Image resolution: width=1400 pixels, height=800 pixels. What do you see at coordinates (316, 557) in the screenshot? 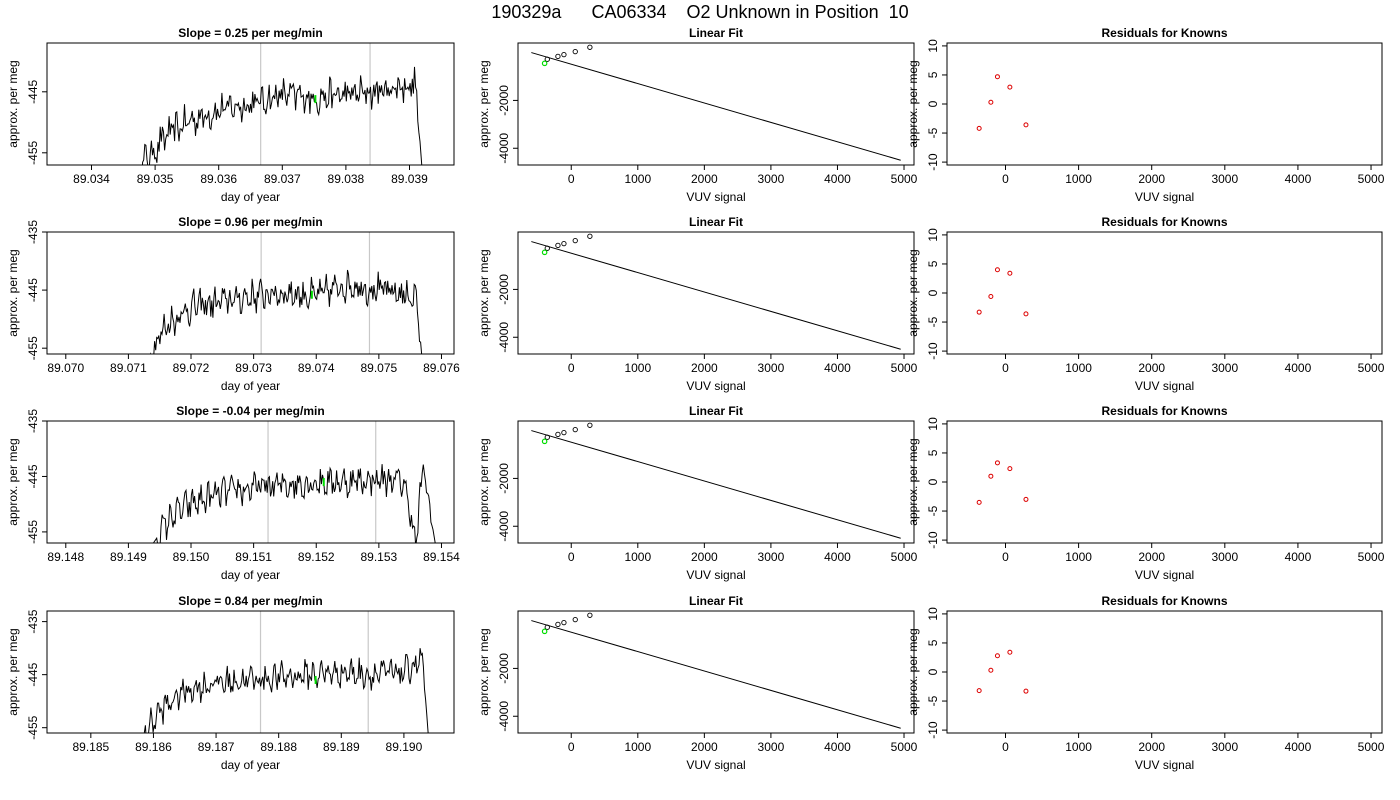
I see `x-tick-label: 89.152` at bounding box center [316, 557].